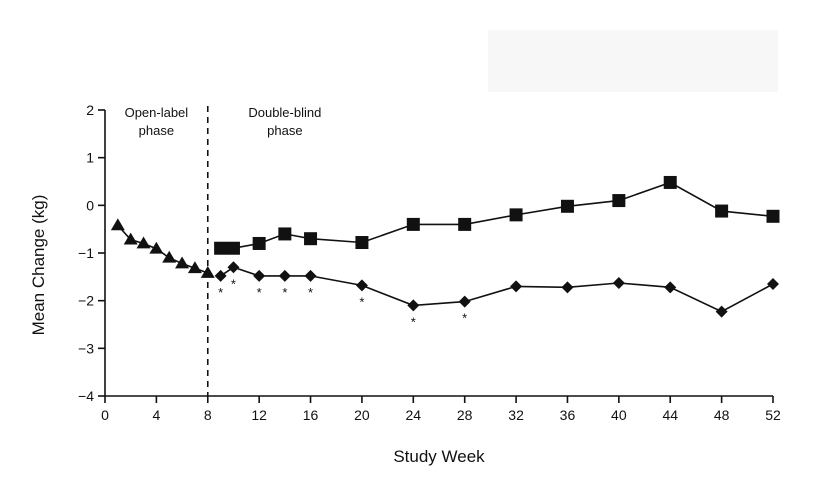  Describe the element at coordinates (670, 415) in the screenshot. I see `x-tick-label: 44` at that location.